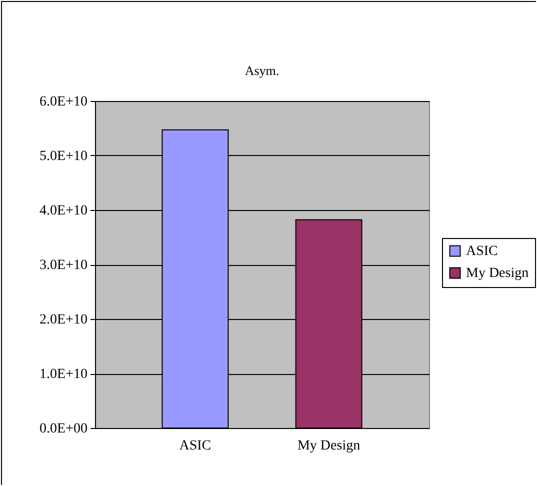  Describe the element at coordinates (64, 156) in the screenshot. I see `y-tick-label: 5.0E+10` at that location.